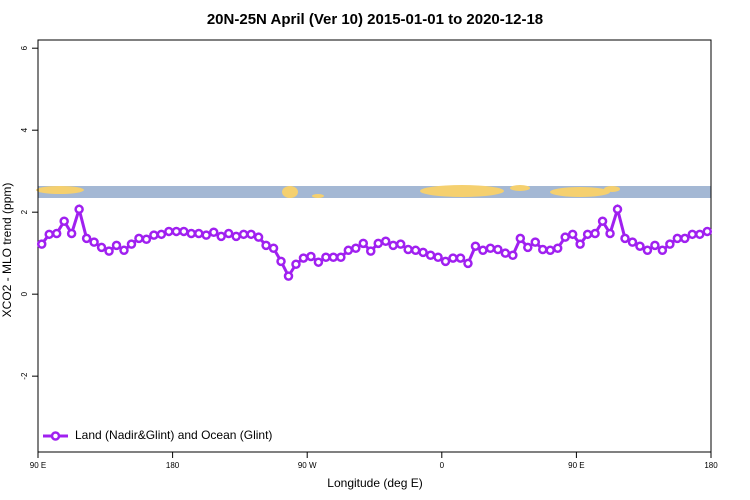  I want to click on legend-marker, so click(55, 436).